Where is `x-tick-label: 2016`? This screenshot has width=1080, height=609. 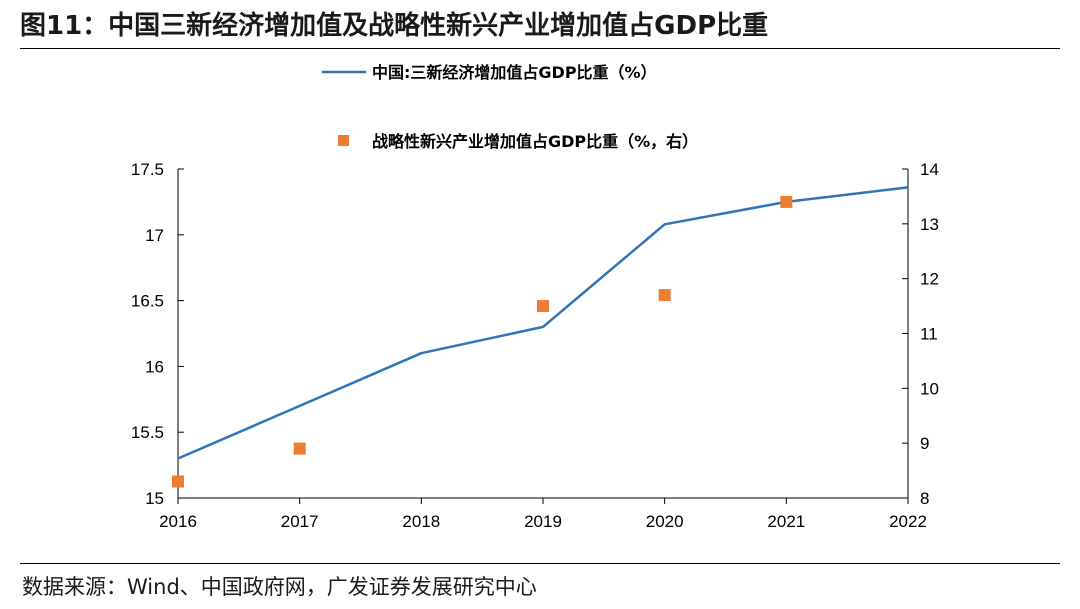
x-tick-label: 2016 is located at coordinates (178, 521).